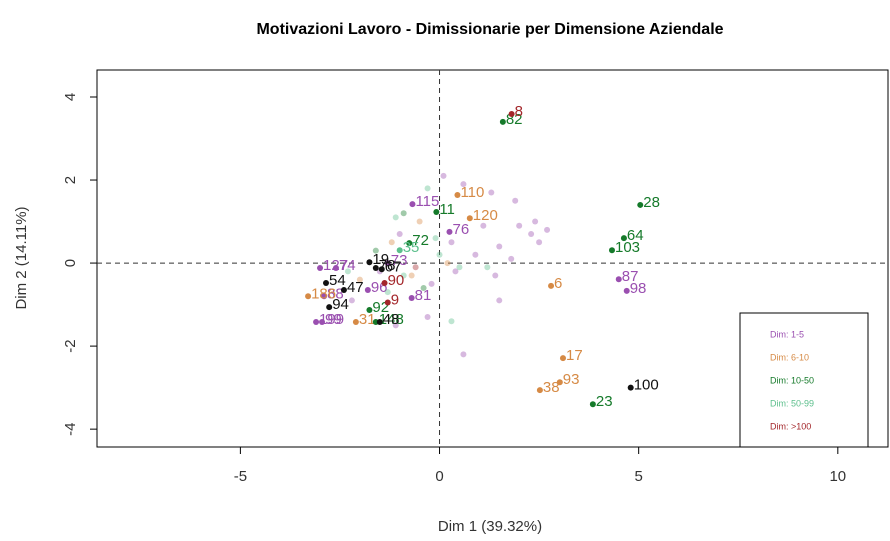 This screenshot has height=541, width=890. I want to click on x-tick-label: 10, so click(837, 476).